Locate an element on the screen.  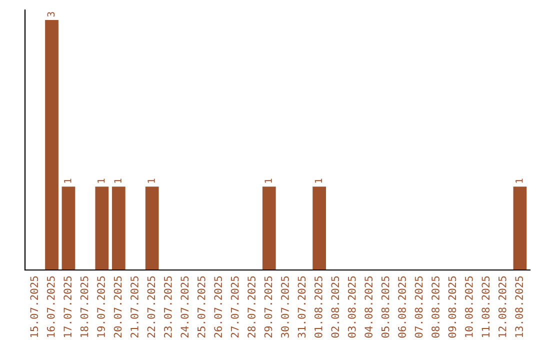
x-tick-label: 24.07.2025 is located at coordinates (184, 307).